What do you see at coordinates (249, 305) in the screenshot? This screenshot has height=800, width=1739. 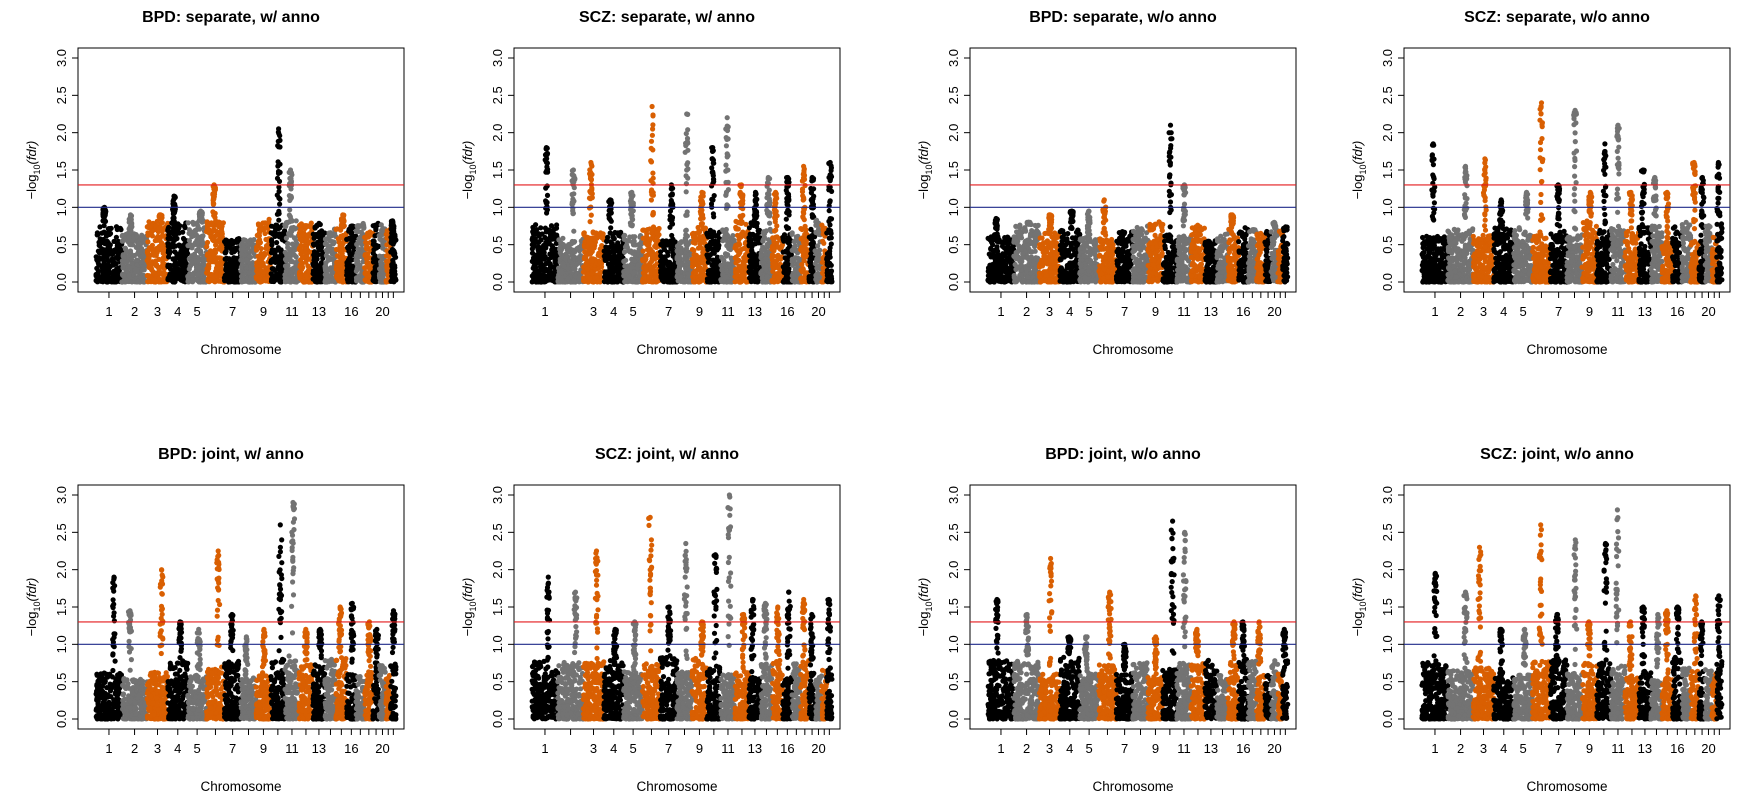 I see `x-axis: 1 2 3 4 5 7 9 11 13 16 20` at bounding box center [249, 305].